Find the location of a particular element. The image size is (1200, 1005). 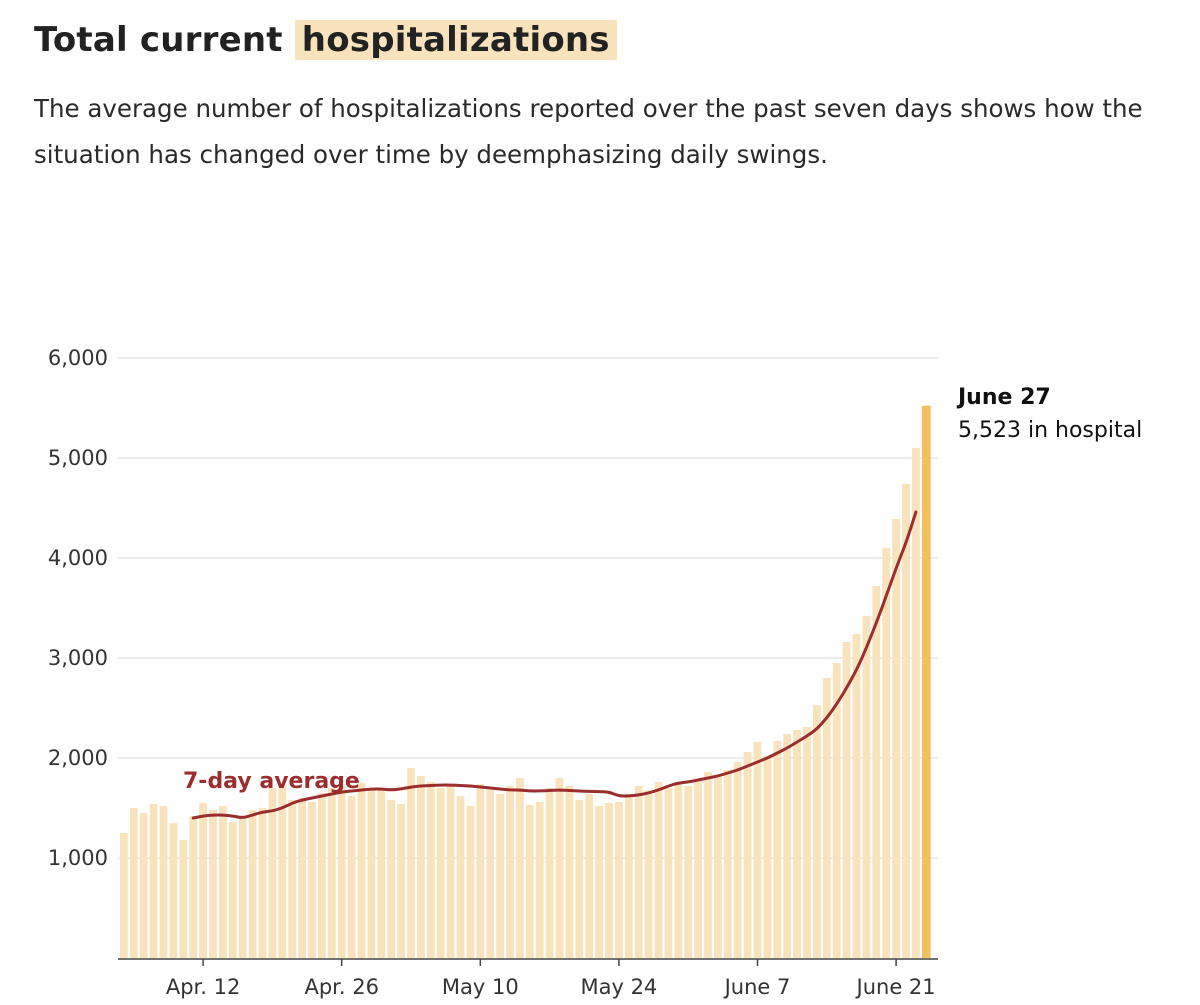

y-tick-label: 6,000 is located at coordinates (78, 358).